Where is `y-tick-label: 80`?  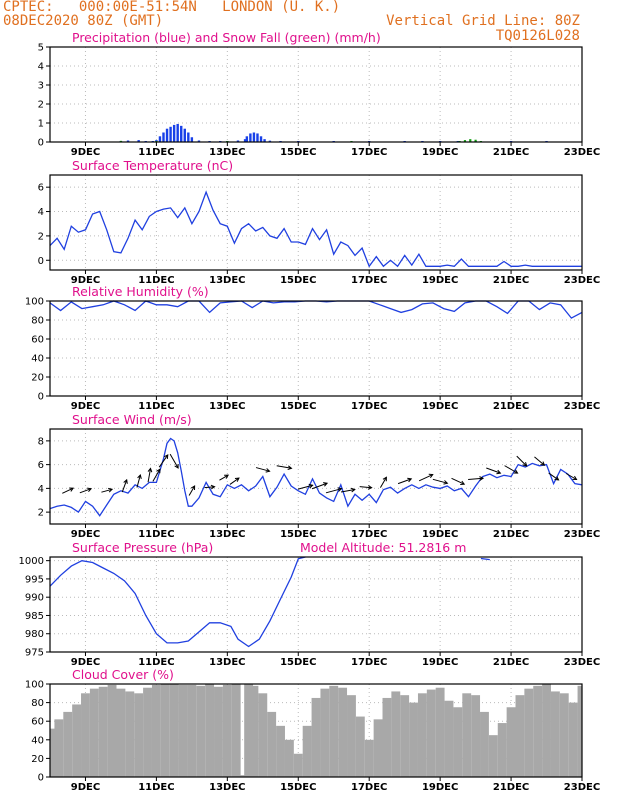
y-tick-label: 80 is located at coordinates (37, 321).